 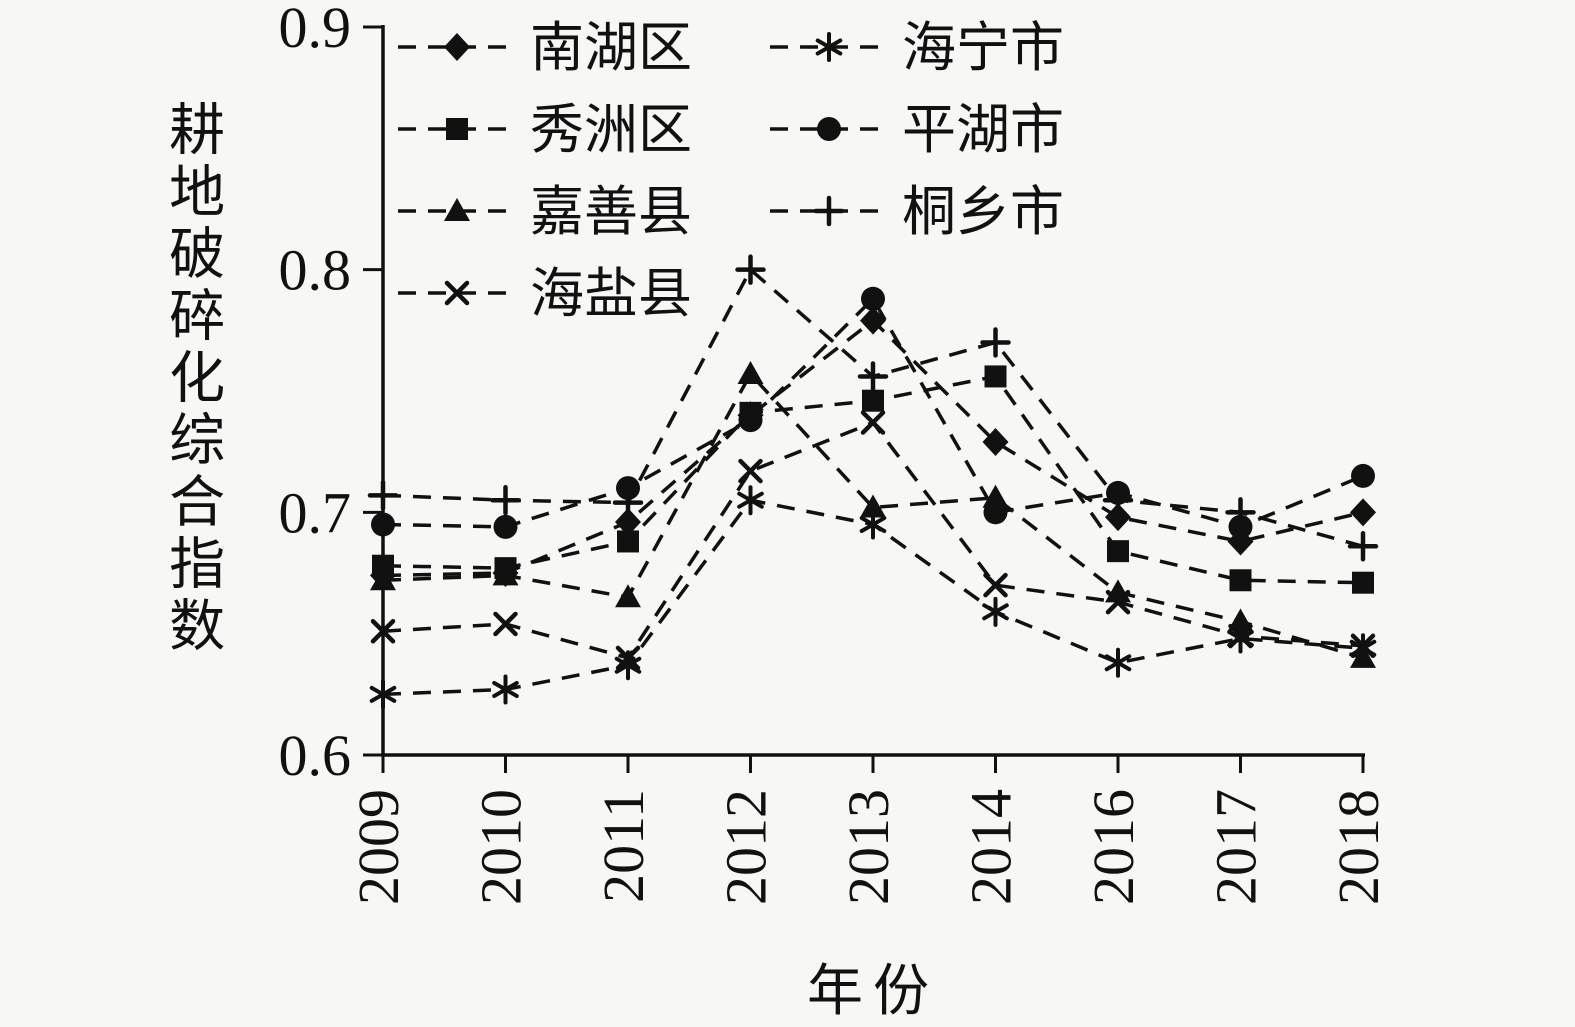 What do you see at coordinates (829, 47) in the screenshot?
I see `legend-marker-asterisk` at bounding box center [829, 47].